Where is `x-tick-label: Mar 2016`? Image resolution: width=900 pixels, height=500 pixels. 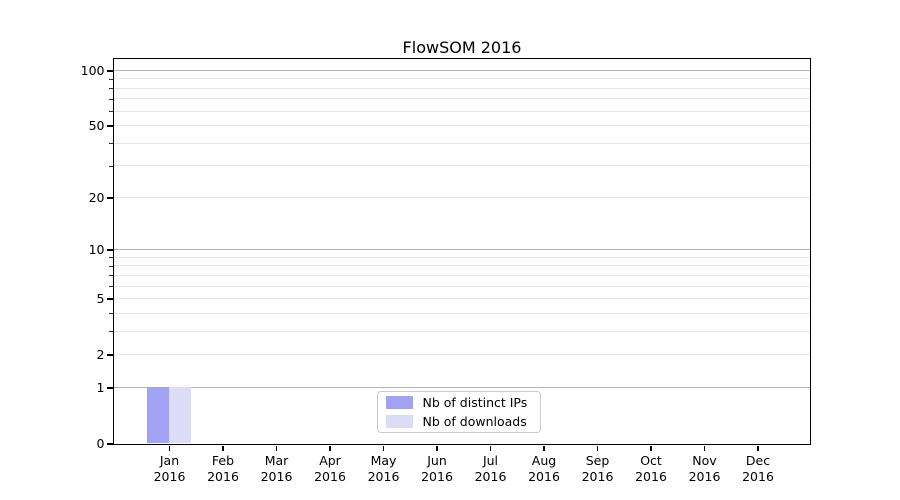 x-tick-label: Mar 2016 is located at coordinates (277, 469).